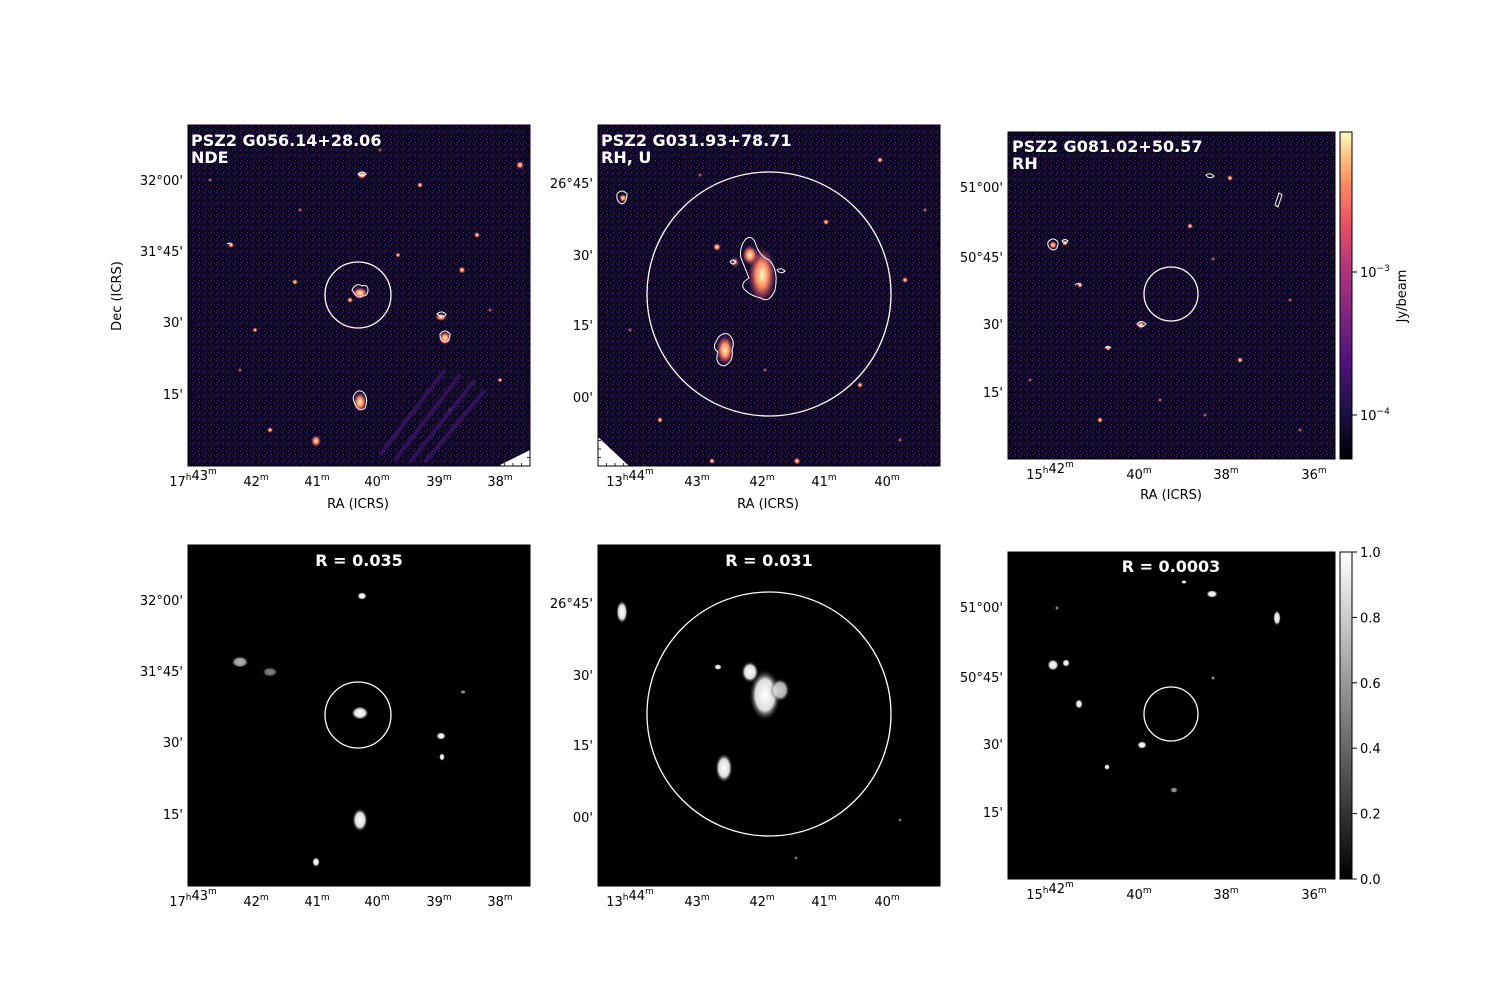  I want to click on panel-title-line2: NDE, so click(210, 157).